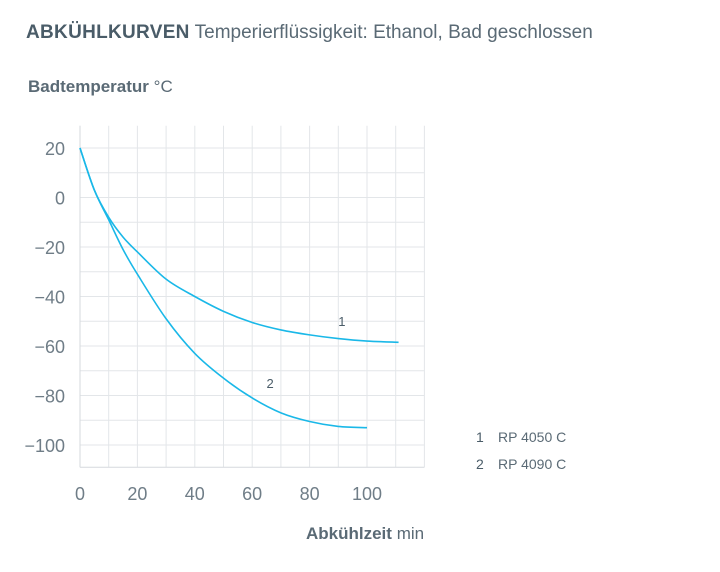 This screenshot has width=720, height=572. What do you see at coordinates (410, 533) in the screenshot?
I see `x-axis-unit: min` at bounding box center [410, 533].